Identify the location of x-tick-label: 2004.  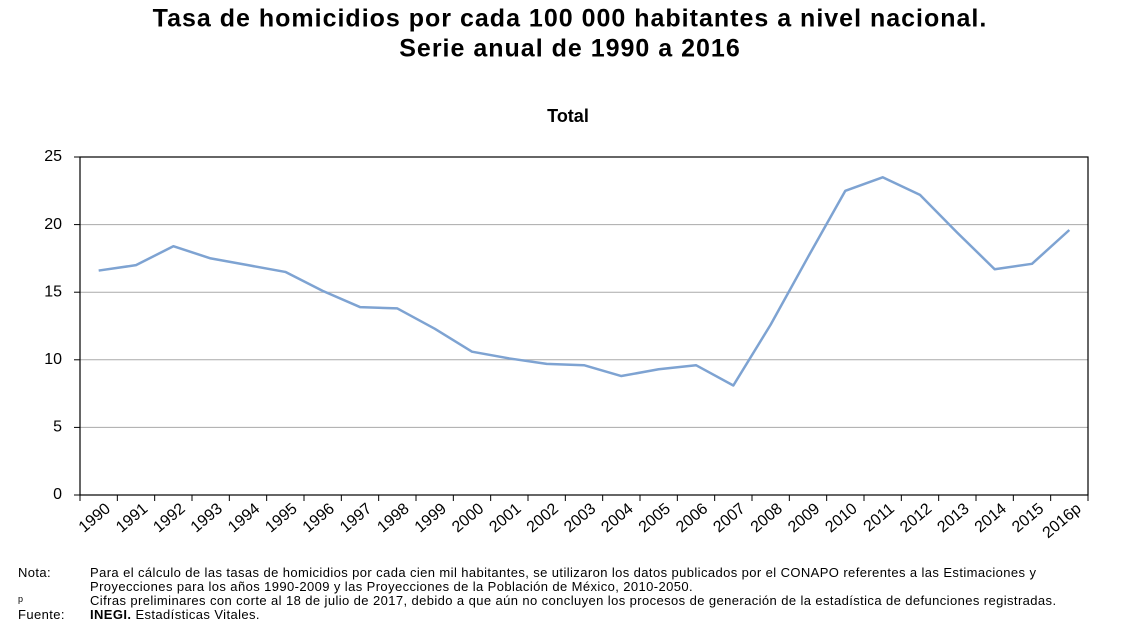
(617, 518).